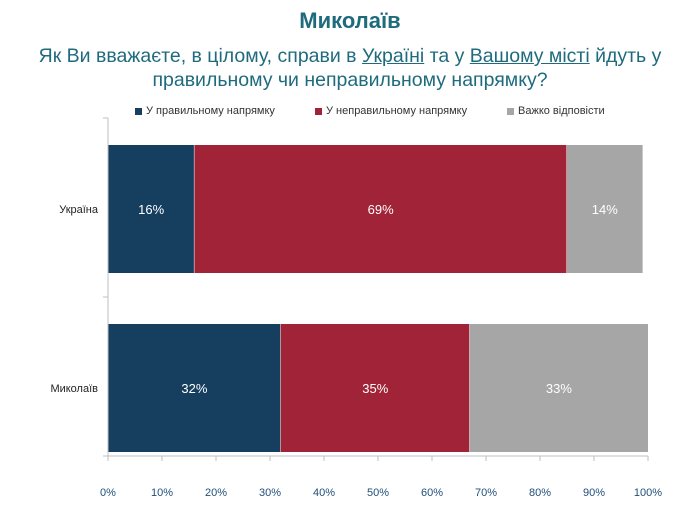  What do you see at coordinates (510, 111) in the screenshot?
I see `legend-swatch-hard-to-say` at bounding box center [510, 111].